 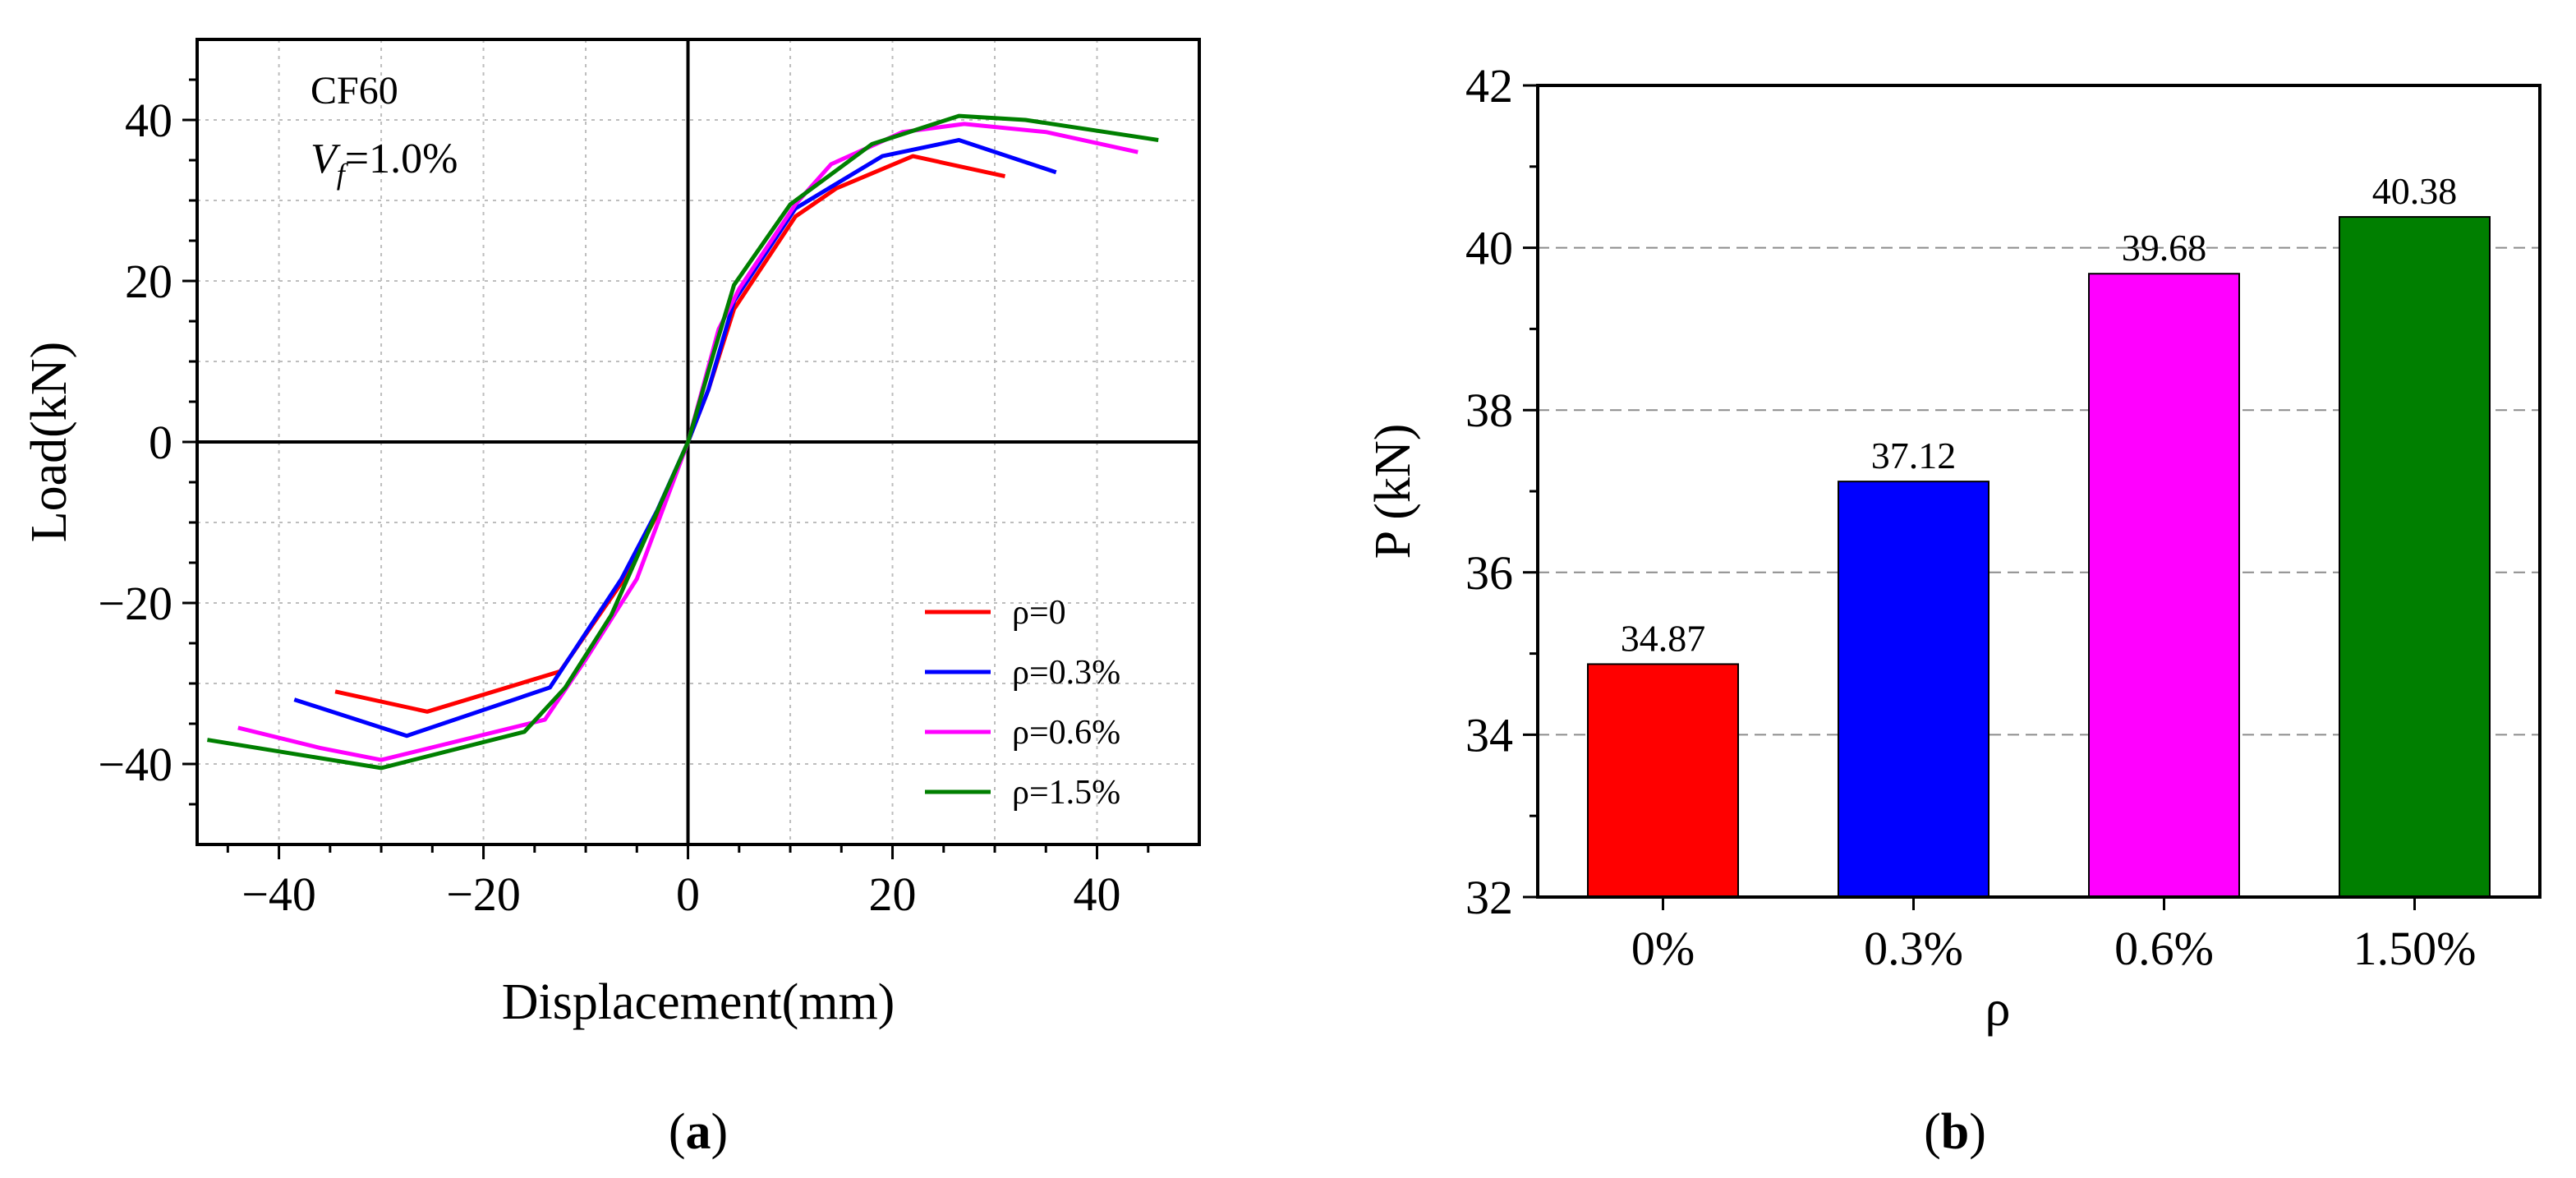 What do you see at coordinates (49, 442) in the screenshot?
I see `panel-a-y-axis-label: Load(kN)` at bounding box center [49, 442].